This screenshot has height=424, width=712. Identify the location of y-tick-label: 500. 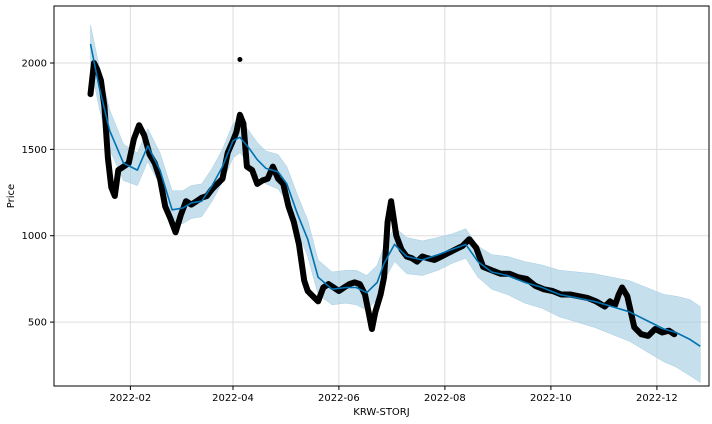
(37, 323).